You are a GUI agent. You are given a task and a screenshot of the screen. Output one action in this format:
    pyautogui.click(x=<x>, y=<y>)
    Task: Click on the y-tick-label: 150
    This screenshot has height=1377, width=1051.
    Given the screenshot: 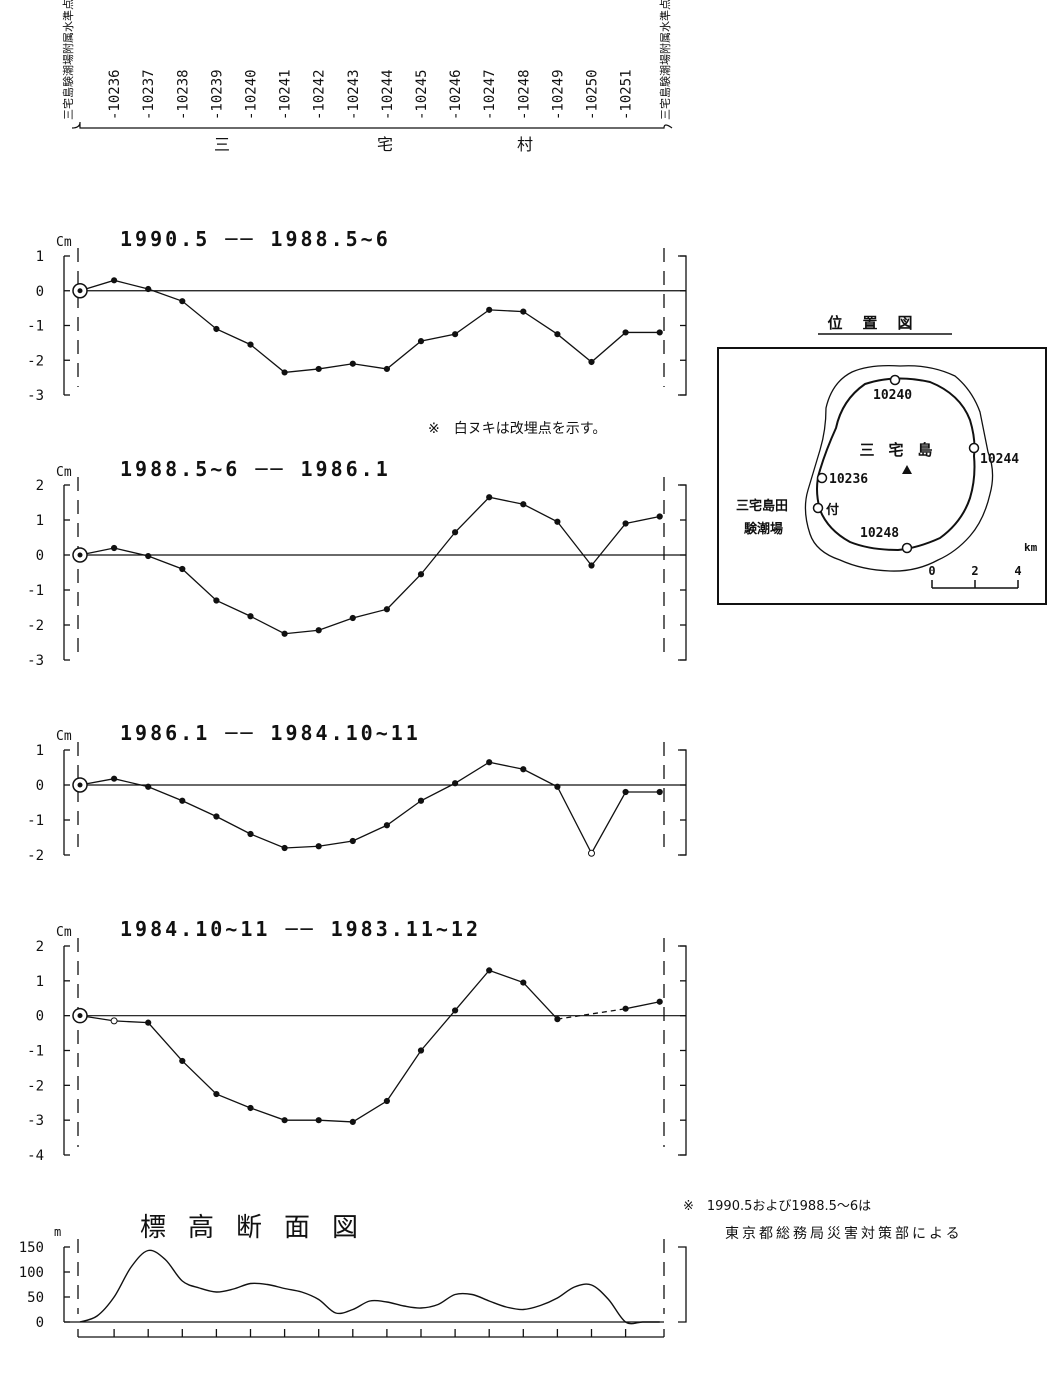 What is the action you would take?
    pyautogui.click(x=31, y=1248)
    